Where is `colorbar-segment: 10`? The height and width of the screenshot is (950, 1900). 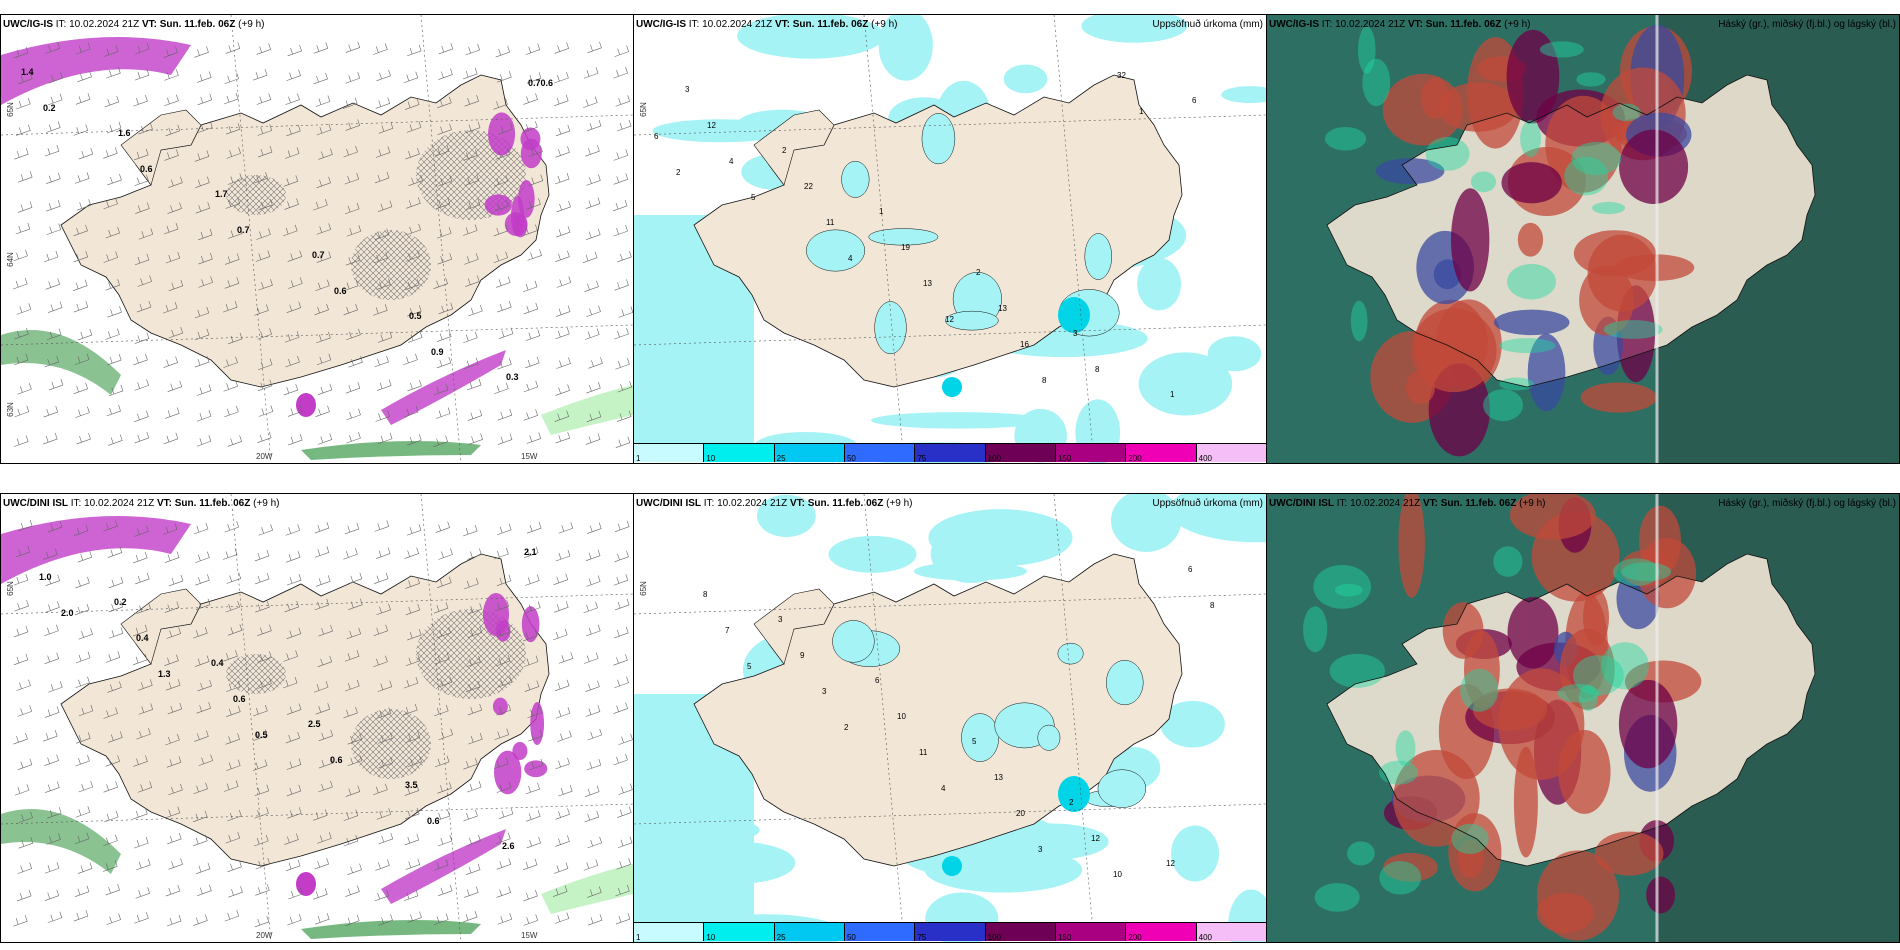
colorbar-segment: 10 is located at coordinates (739, 453).